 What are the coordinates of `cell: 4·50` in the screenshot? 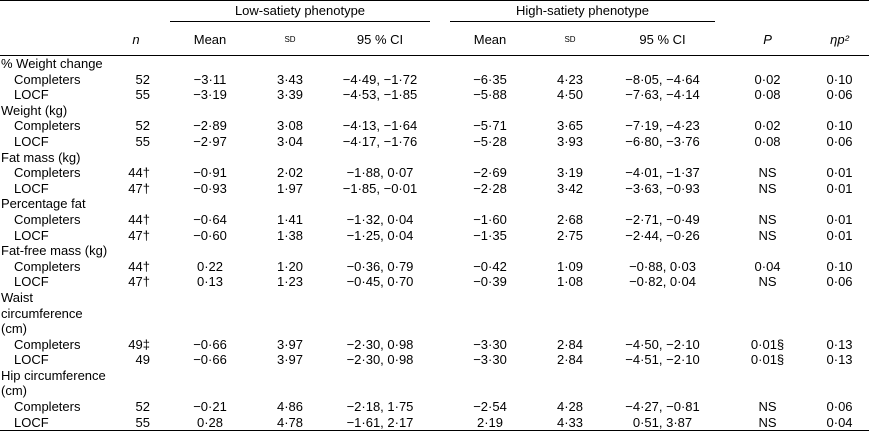 It's located at (570, 95).